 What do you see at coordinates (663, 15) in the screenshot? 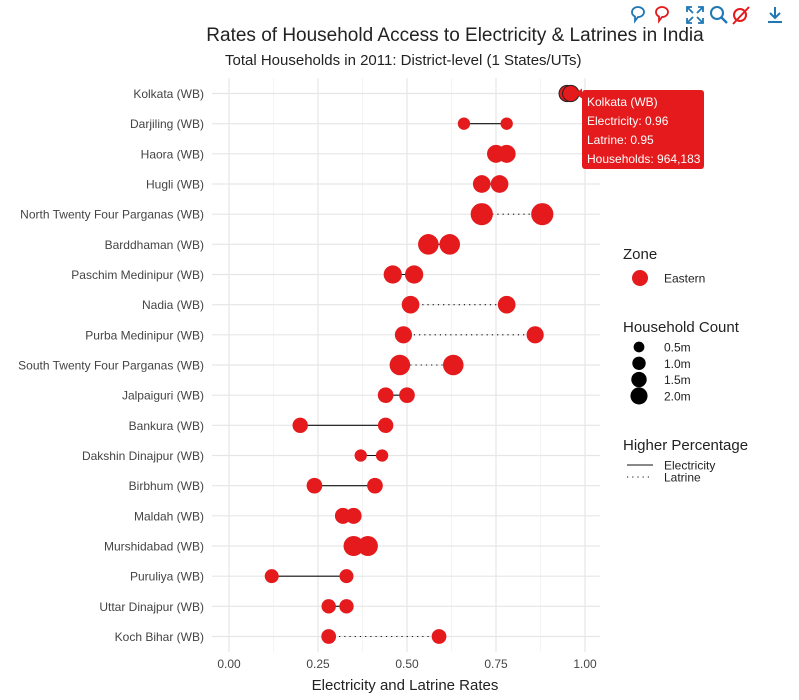
I see `hover-closest-icon` at bounding box center [663, 15].